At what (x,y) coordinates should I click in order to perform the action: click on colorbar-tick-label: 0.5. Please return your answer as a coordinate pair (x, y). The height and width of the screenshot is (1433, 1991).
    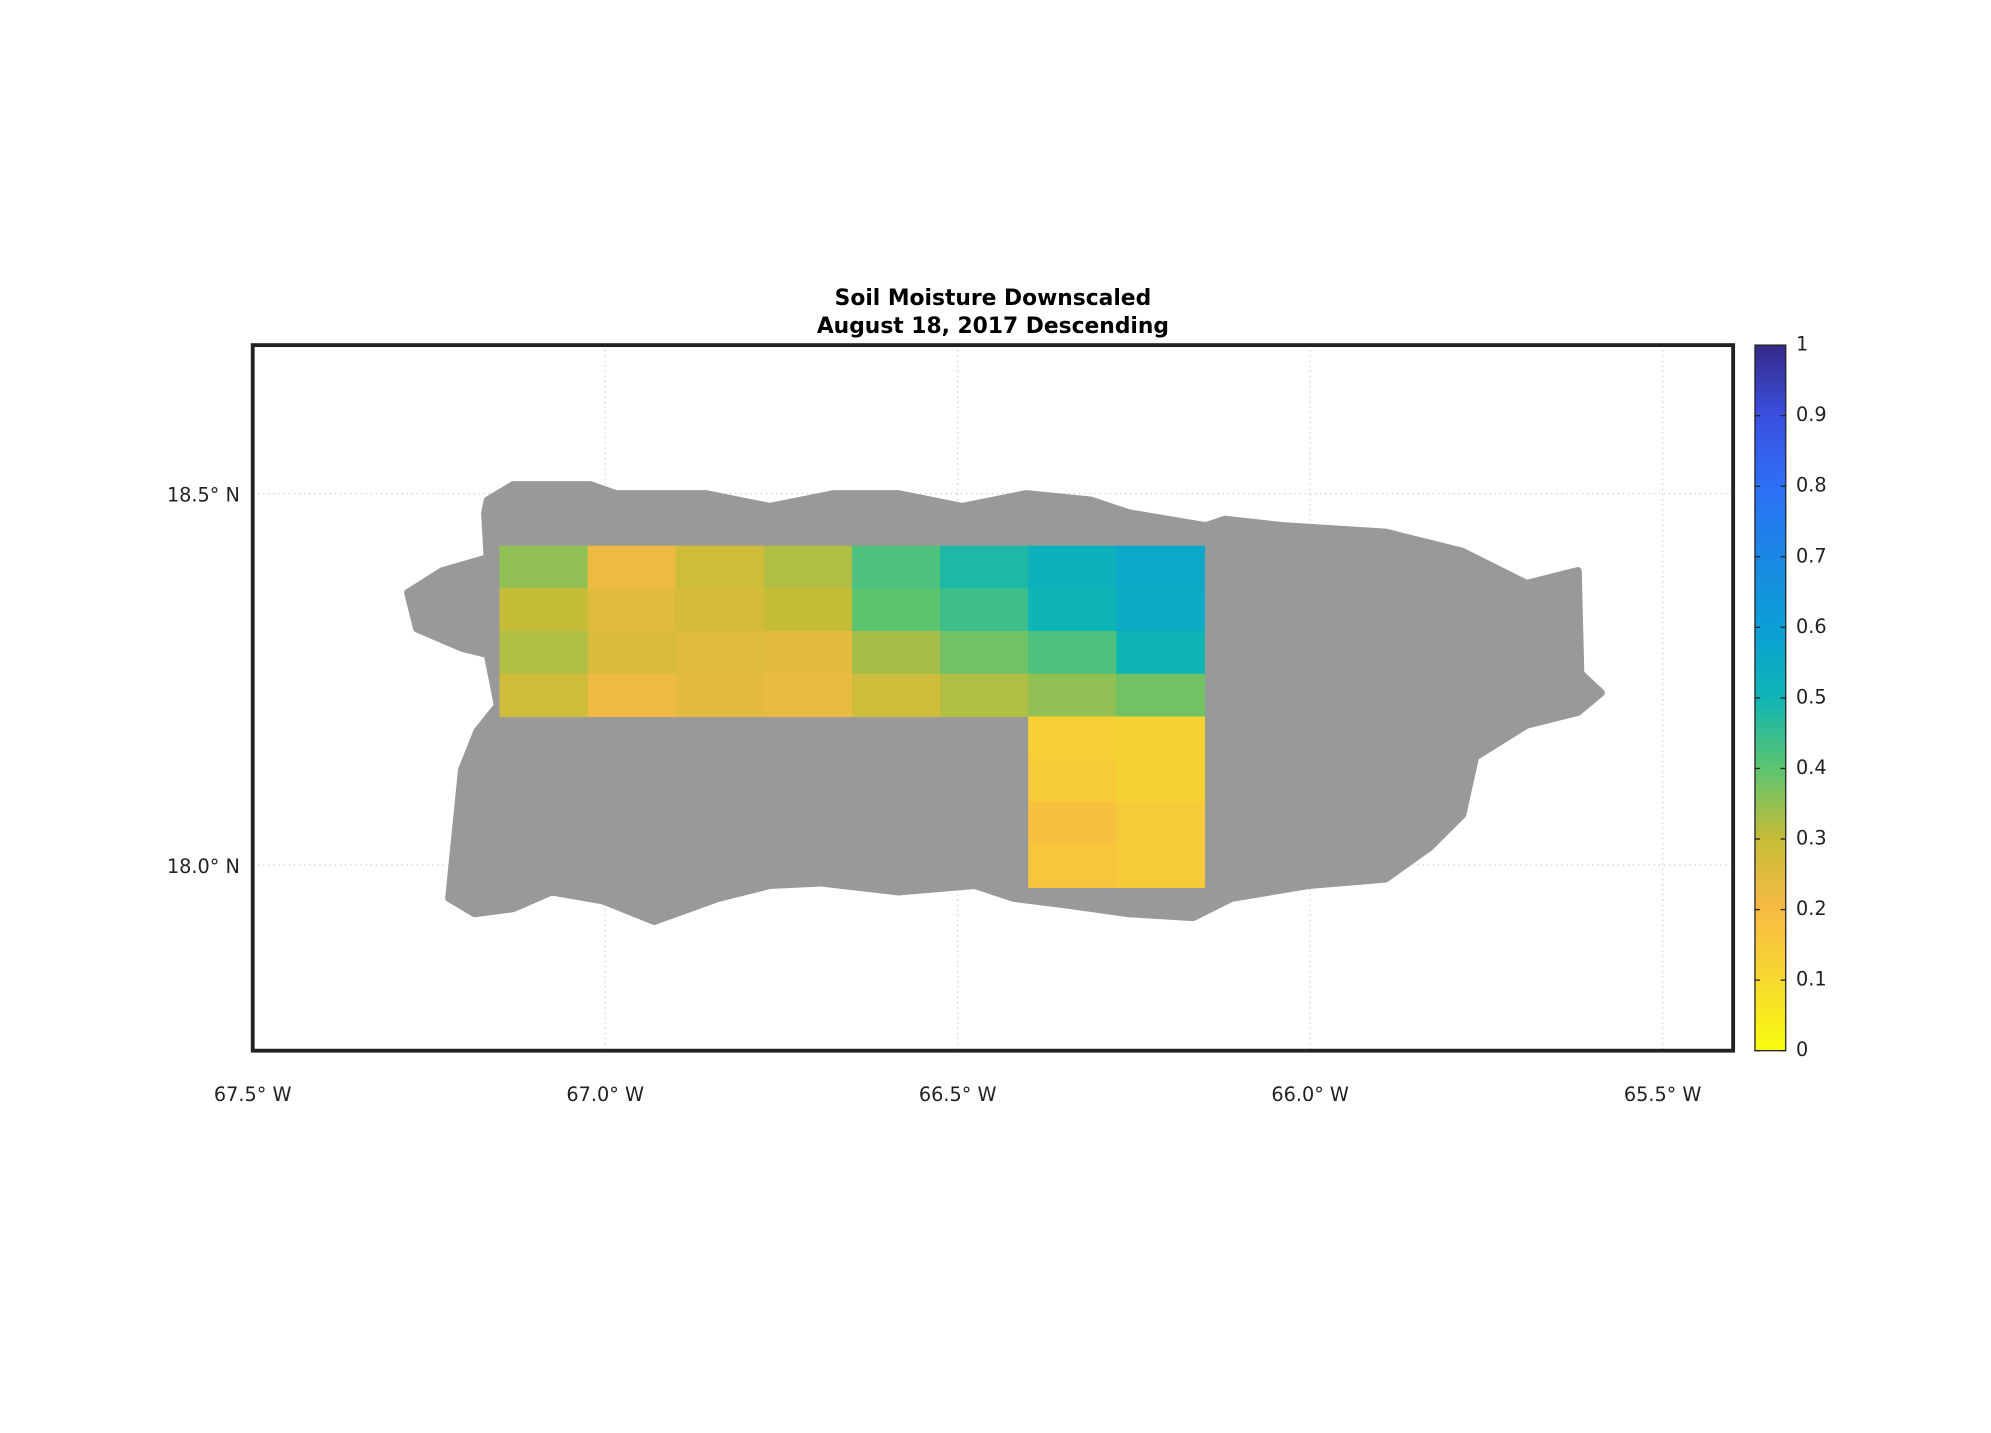
    Looking at the image, I should click on (1811, 696).